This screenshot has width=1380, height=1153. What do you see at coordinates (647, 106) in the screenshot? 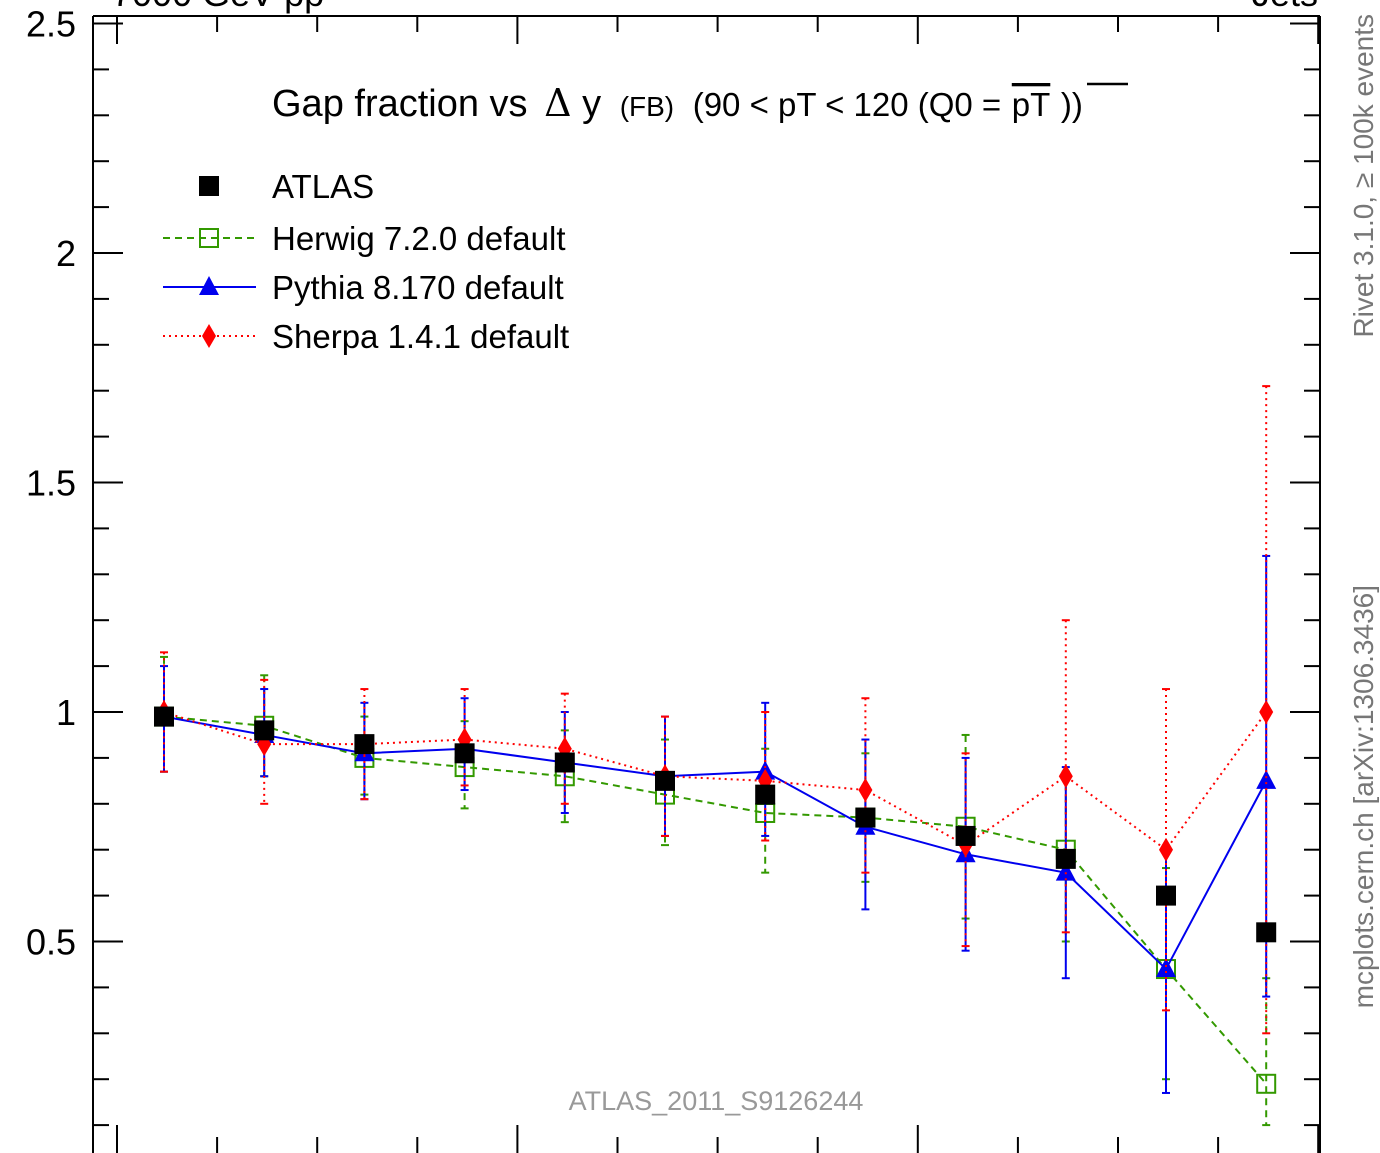
I see `title-small: (FB)` at bounding box center [647, 106].